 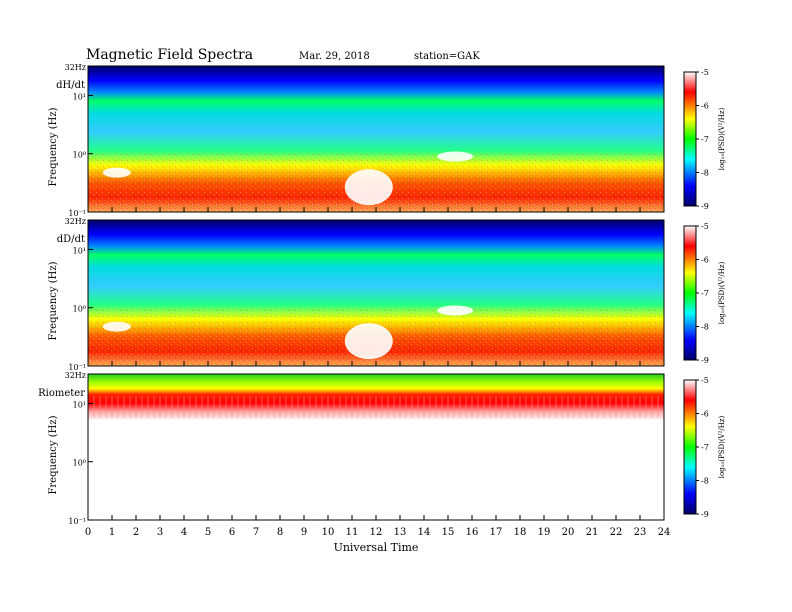 I want to click on x-tick-label: 1, so click(x=112, y=532).